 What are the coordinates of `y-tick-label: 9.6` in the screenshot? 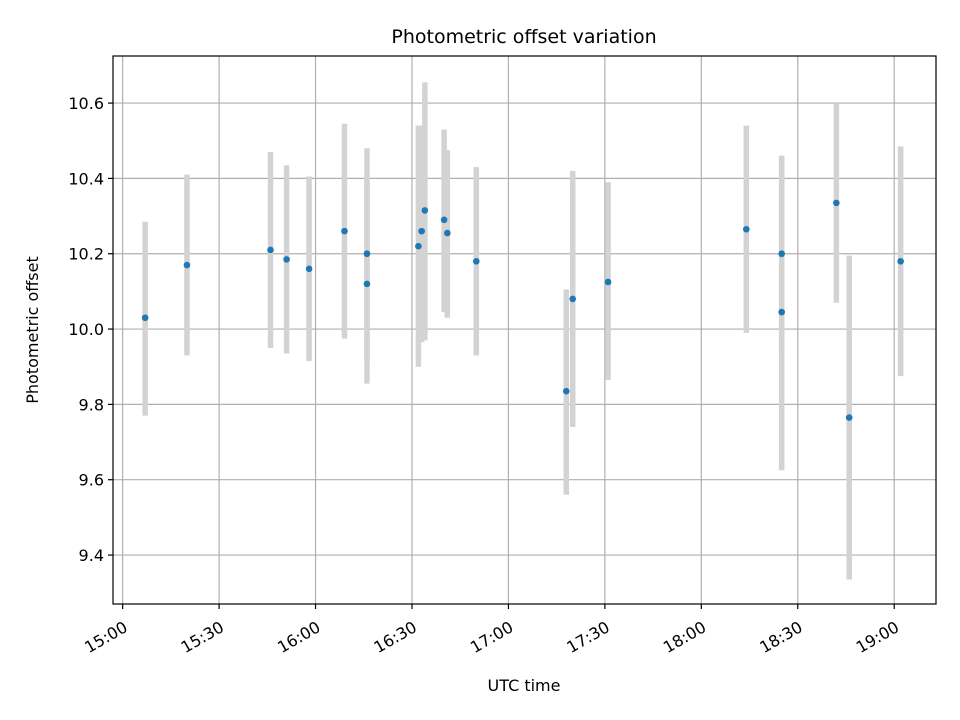 It's located at (91, 480).